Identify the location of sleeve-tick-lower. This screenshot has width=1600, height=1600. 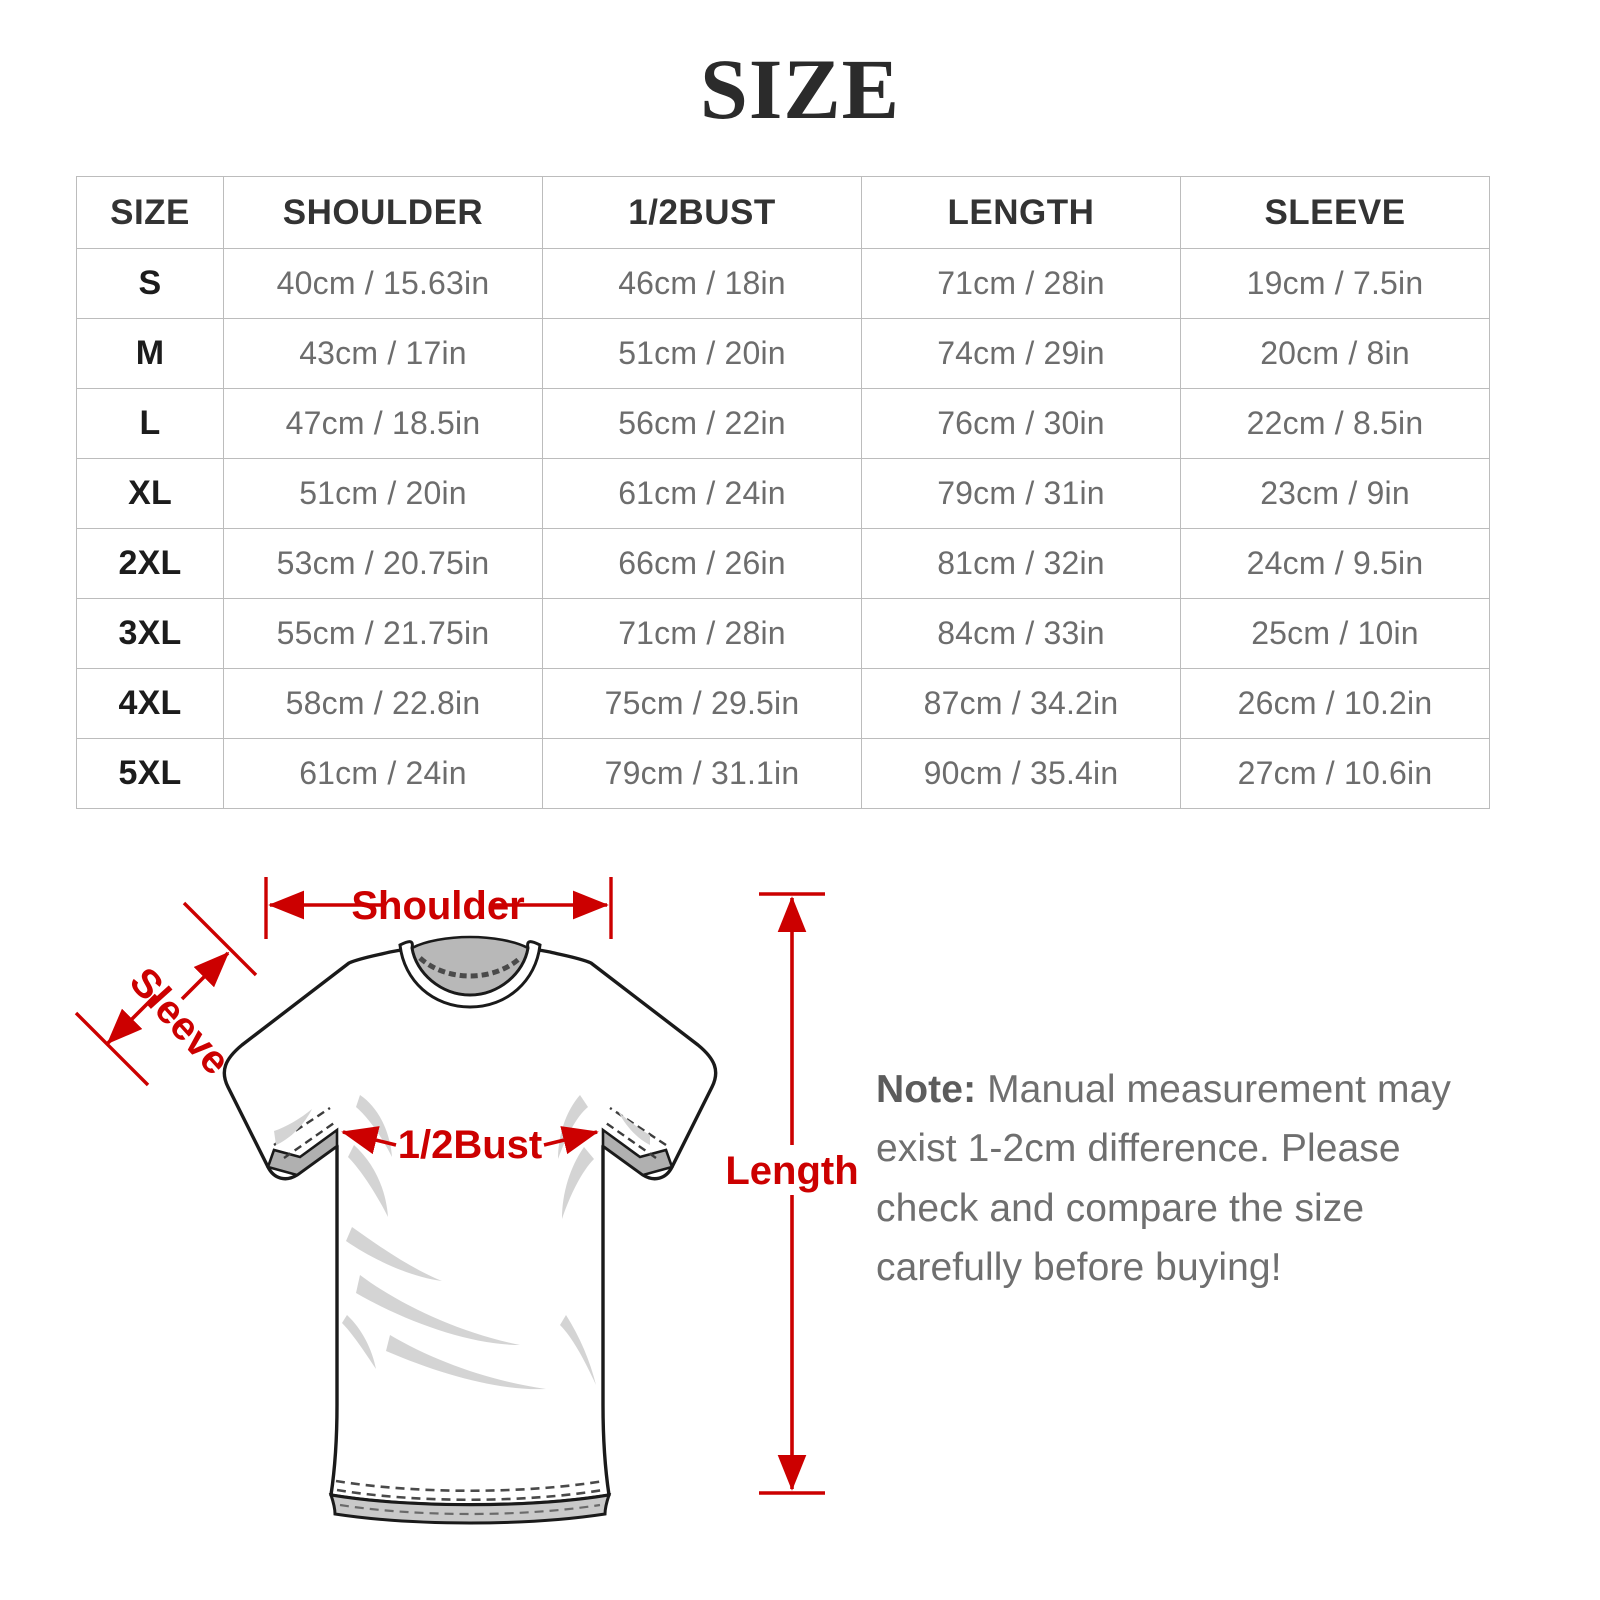
(112, 1049).